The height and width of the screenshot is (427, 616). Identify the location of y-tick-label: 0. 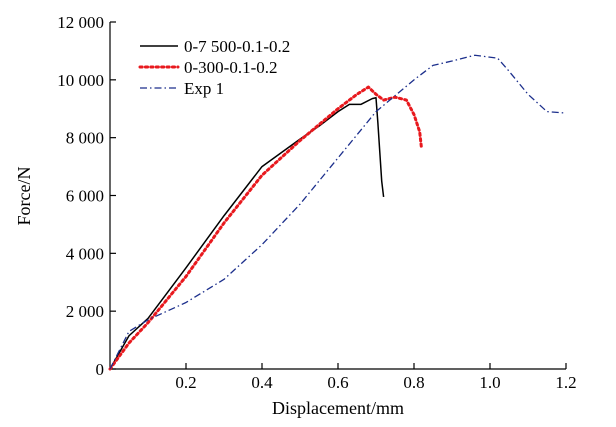
(100, 369).